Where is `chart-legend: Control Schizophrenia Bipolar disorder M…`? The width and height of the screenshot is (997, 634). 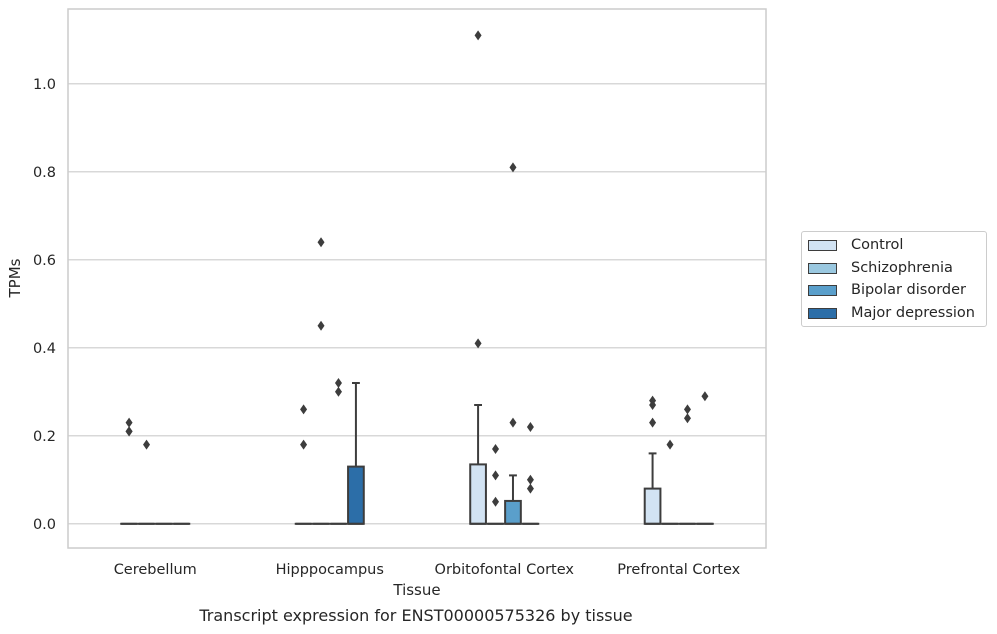
chart-legend: Control Schizophrenia Bipolar disorder M… is located at coordinates (894, 279).